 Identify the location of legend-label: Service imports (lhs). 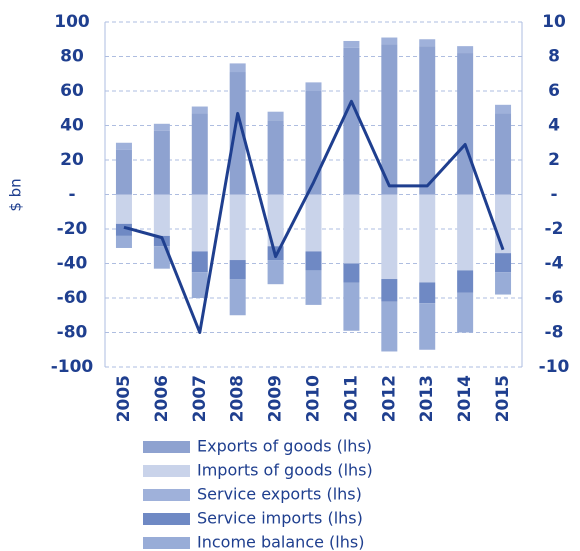
(280, 518).